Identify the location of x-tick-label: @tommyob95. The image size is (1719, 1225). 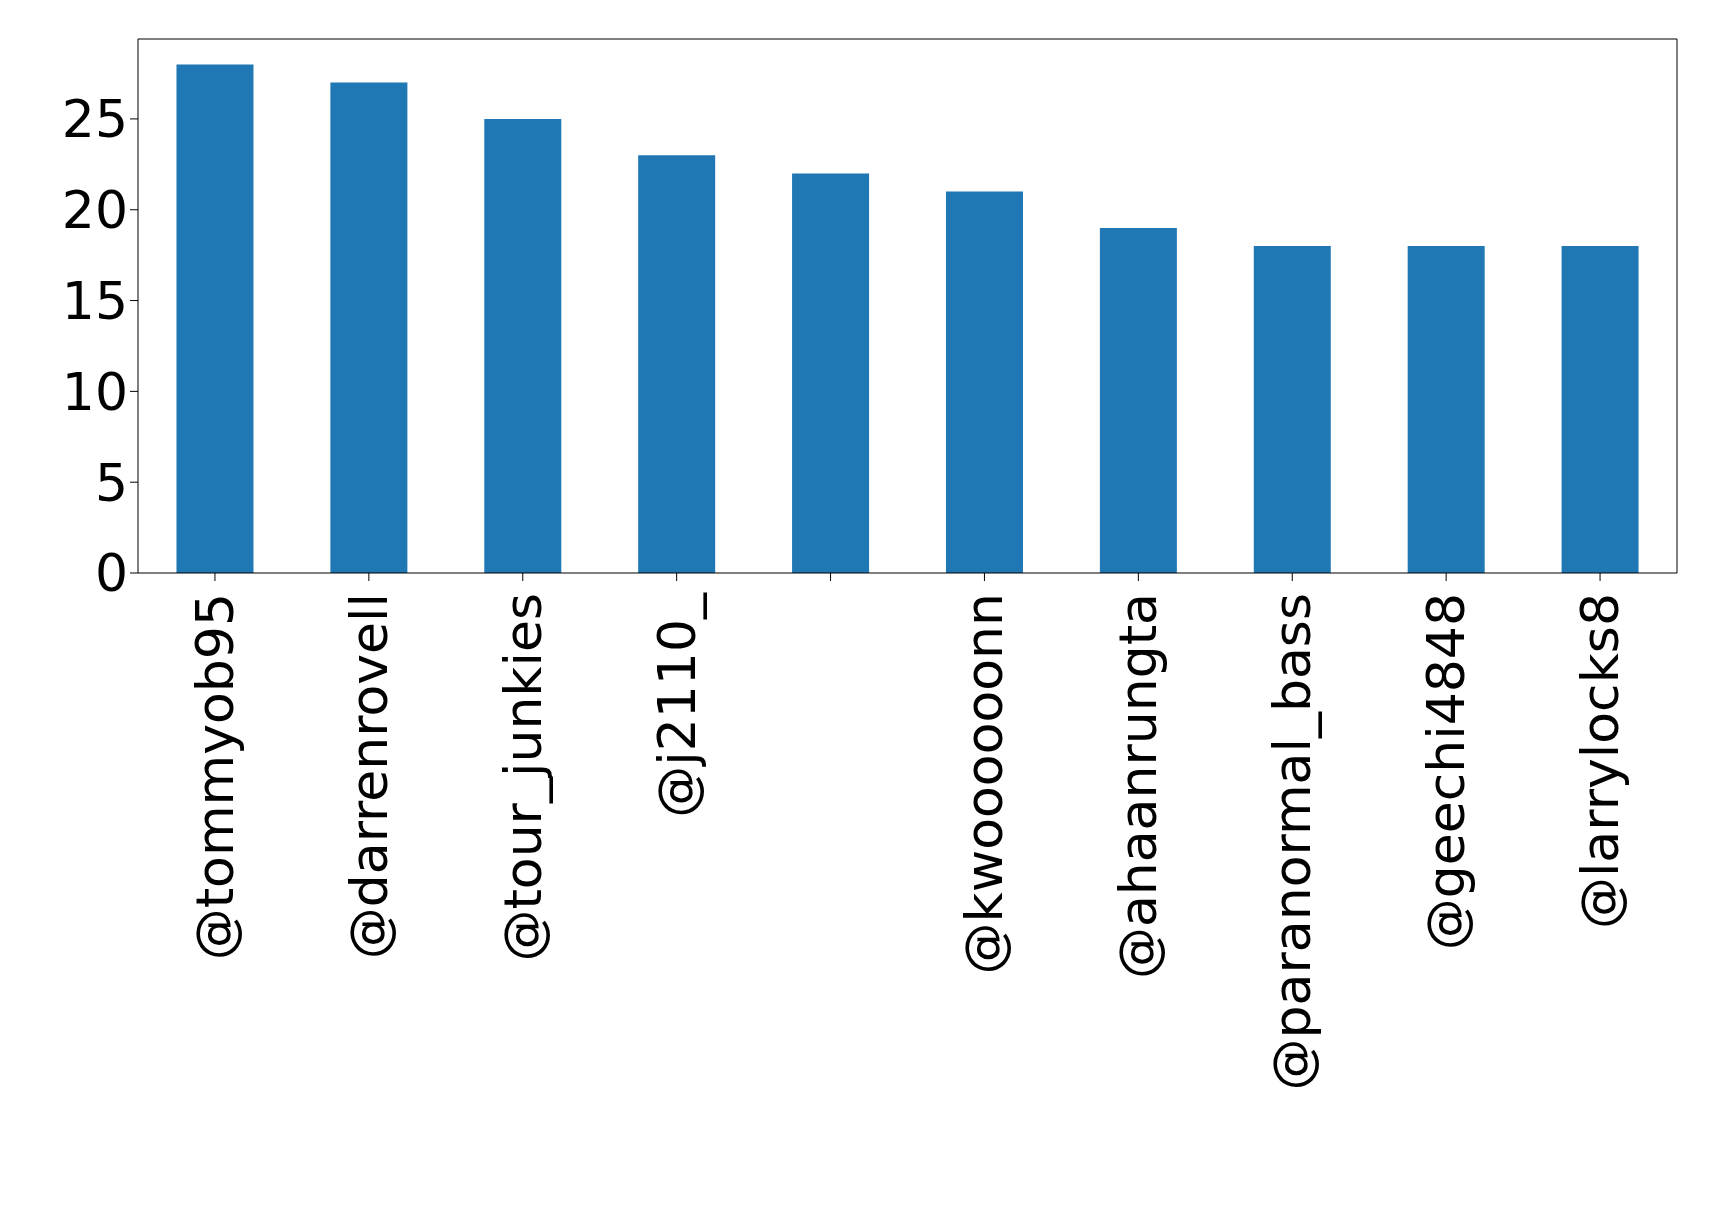
(214, 777).